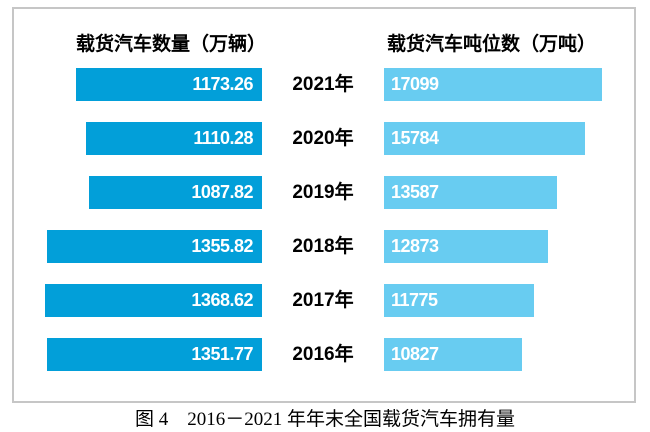  I want to click on quantity-value: 1351.77, so click(222, 354).